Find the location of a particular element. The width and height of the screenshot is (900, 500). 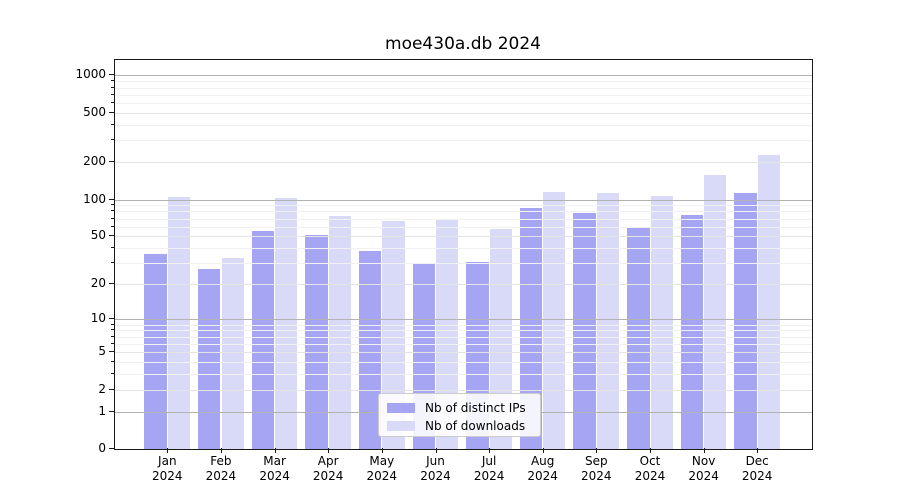

x-tick-label: Jul 2024 is located at coordinates (489, 469).